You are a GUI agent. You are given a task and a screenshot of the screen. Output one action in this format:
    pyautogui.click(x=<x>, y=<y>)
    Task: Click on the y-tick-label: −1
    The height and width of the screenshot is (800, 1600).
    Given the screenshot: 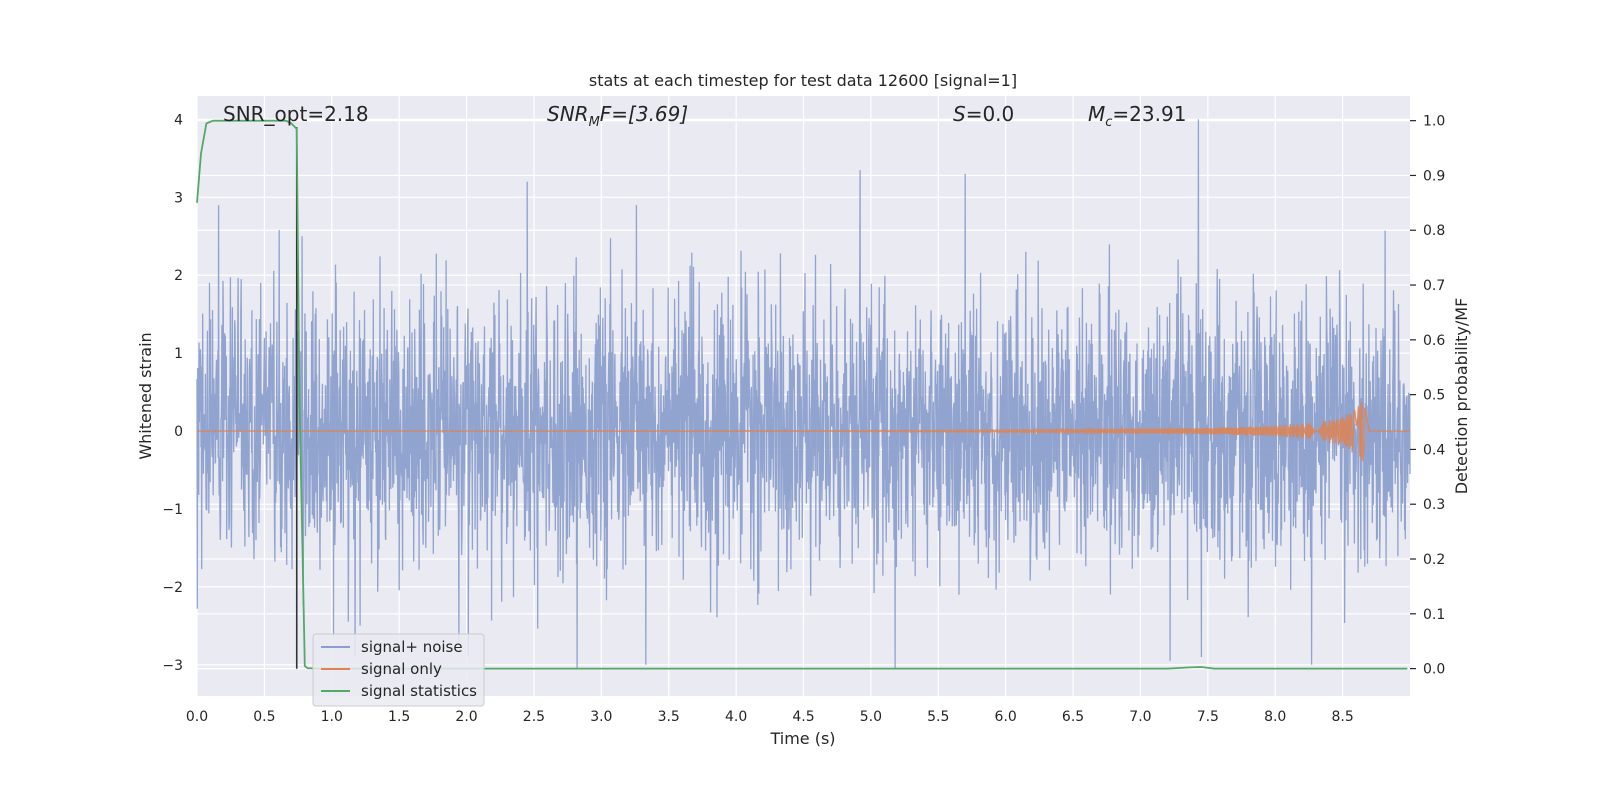 What is the action you would take?
    pyautogui.click(x=172, y=510)
    